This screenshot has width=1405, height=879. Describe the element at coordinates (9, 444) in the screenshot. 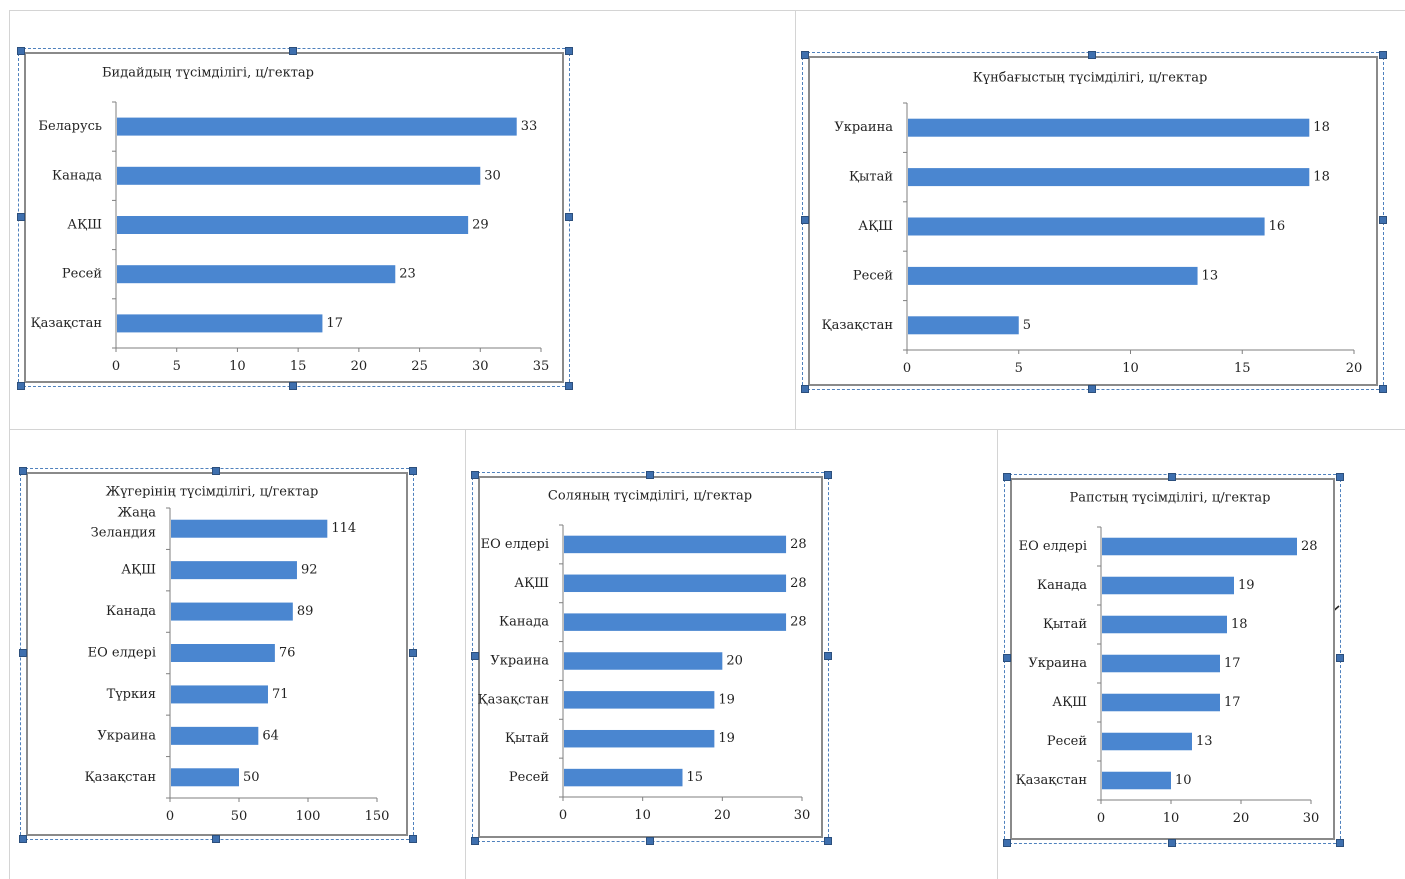

I see `cell-border-left` at that location.